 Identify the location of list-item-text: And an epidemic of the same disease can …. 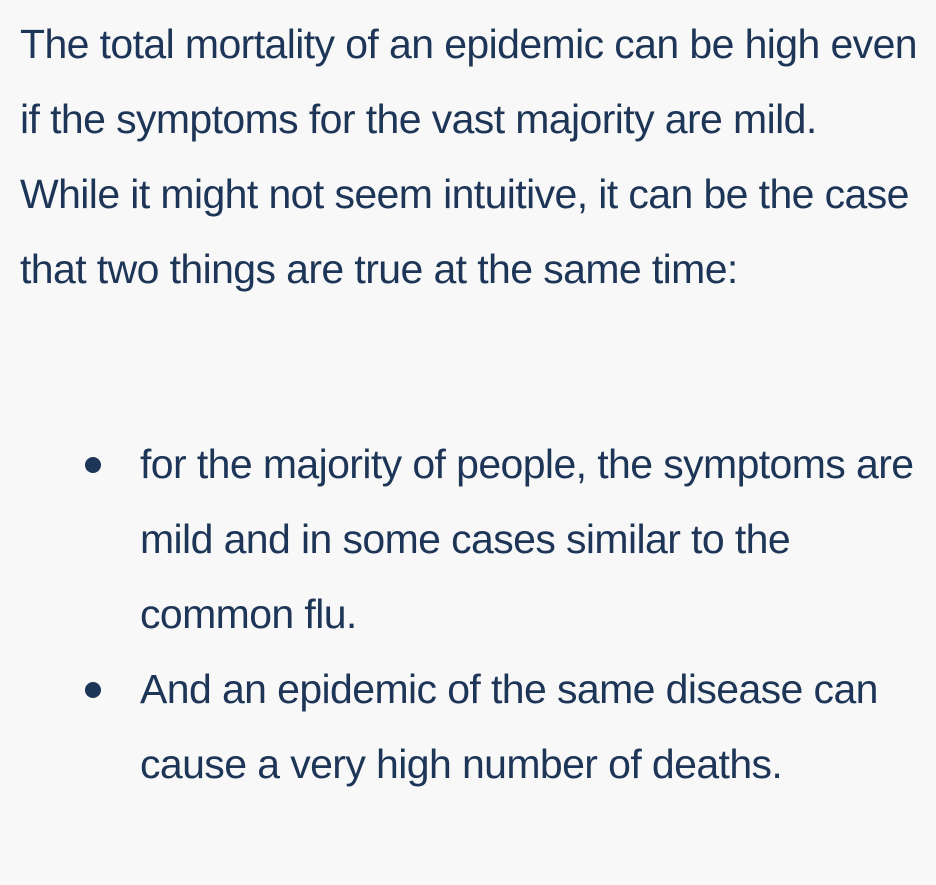
(509, 726).